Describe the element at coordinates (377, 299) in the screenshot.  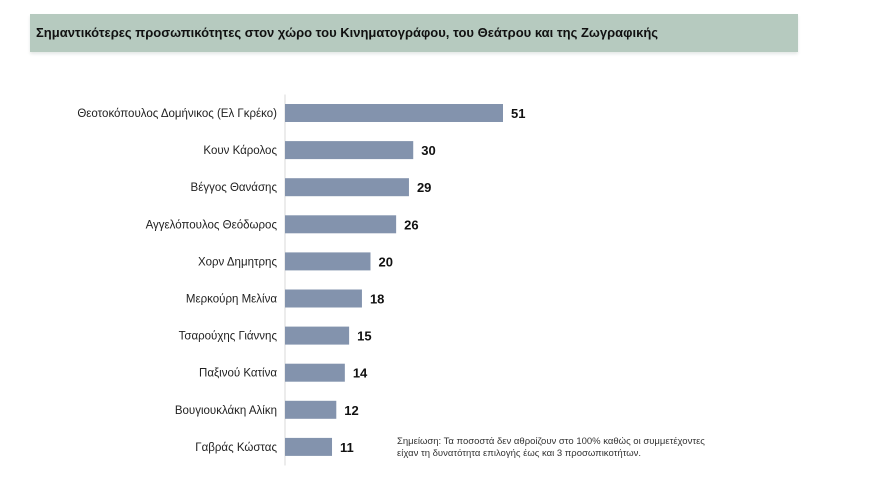
I see `data-label: 18` at that location.